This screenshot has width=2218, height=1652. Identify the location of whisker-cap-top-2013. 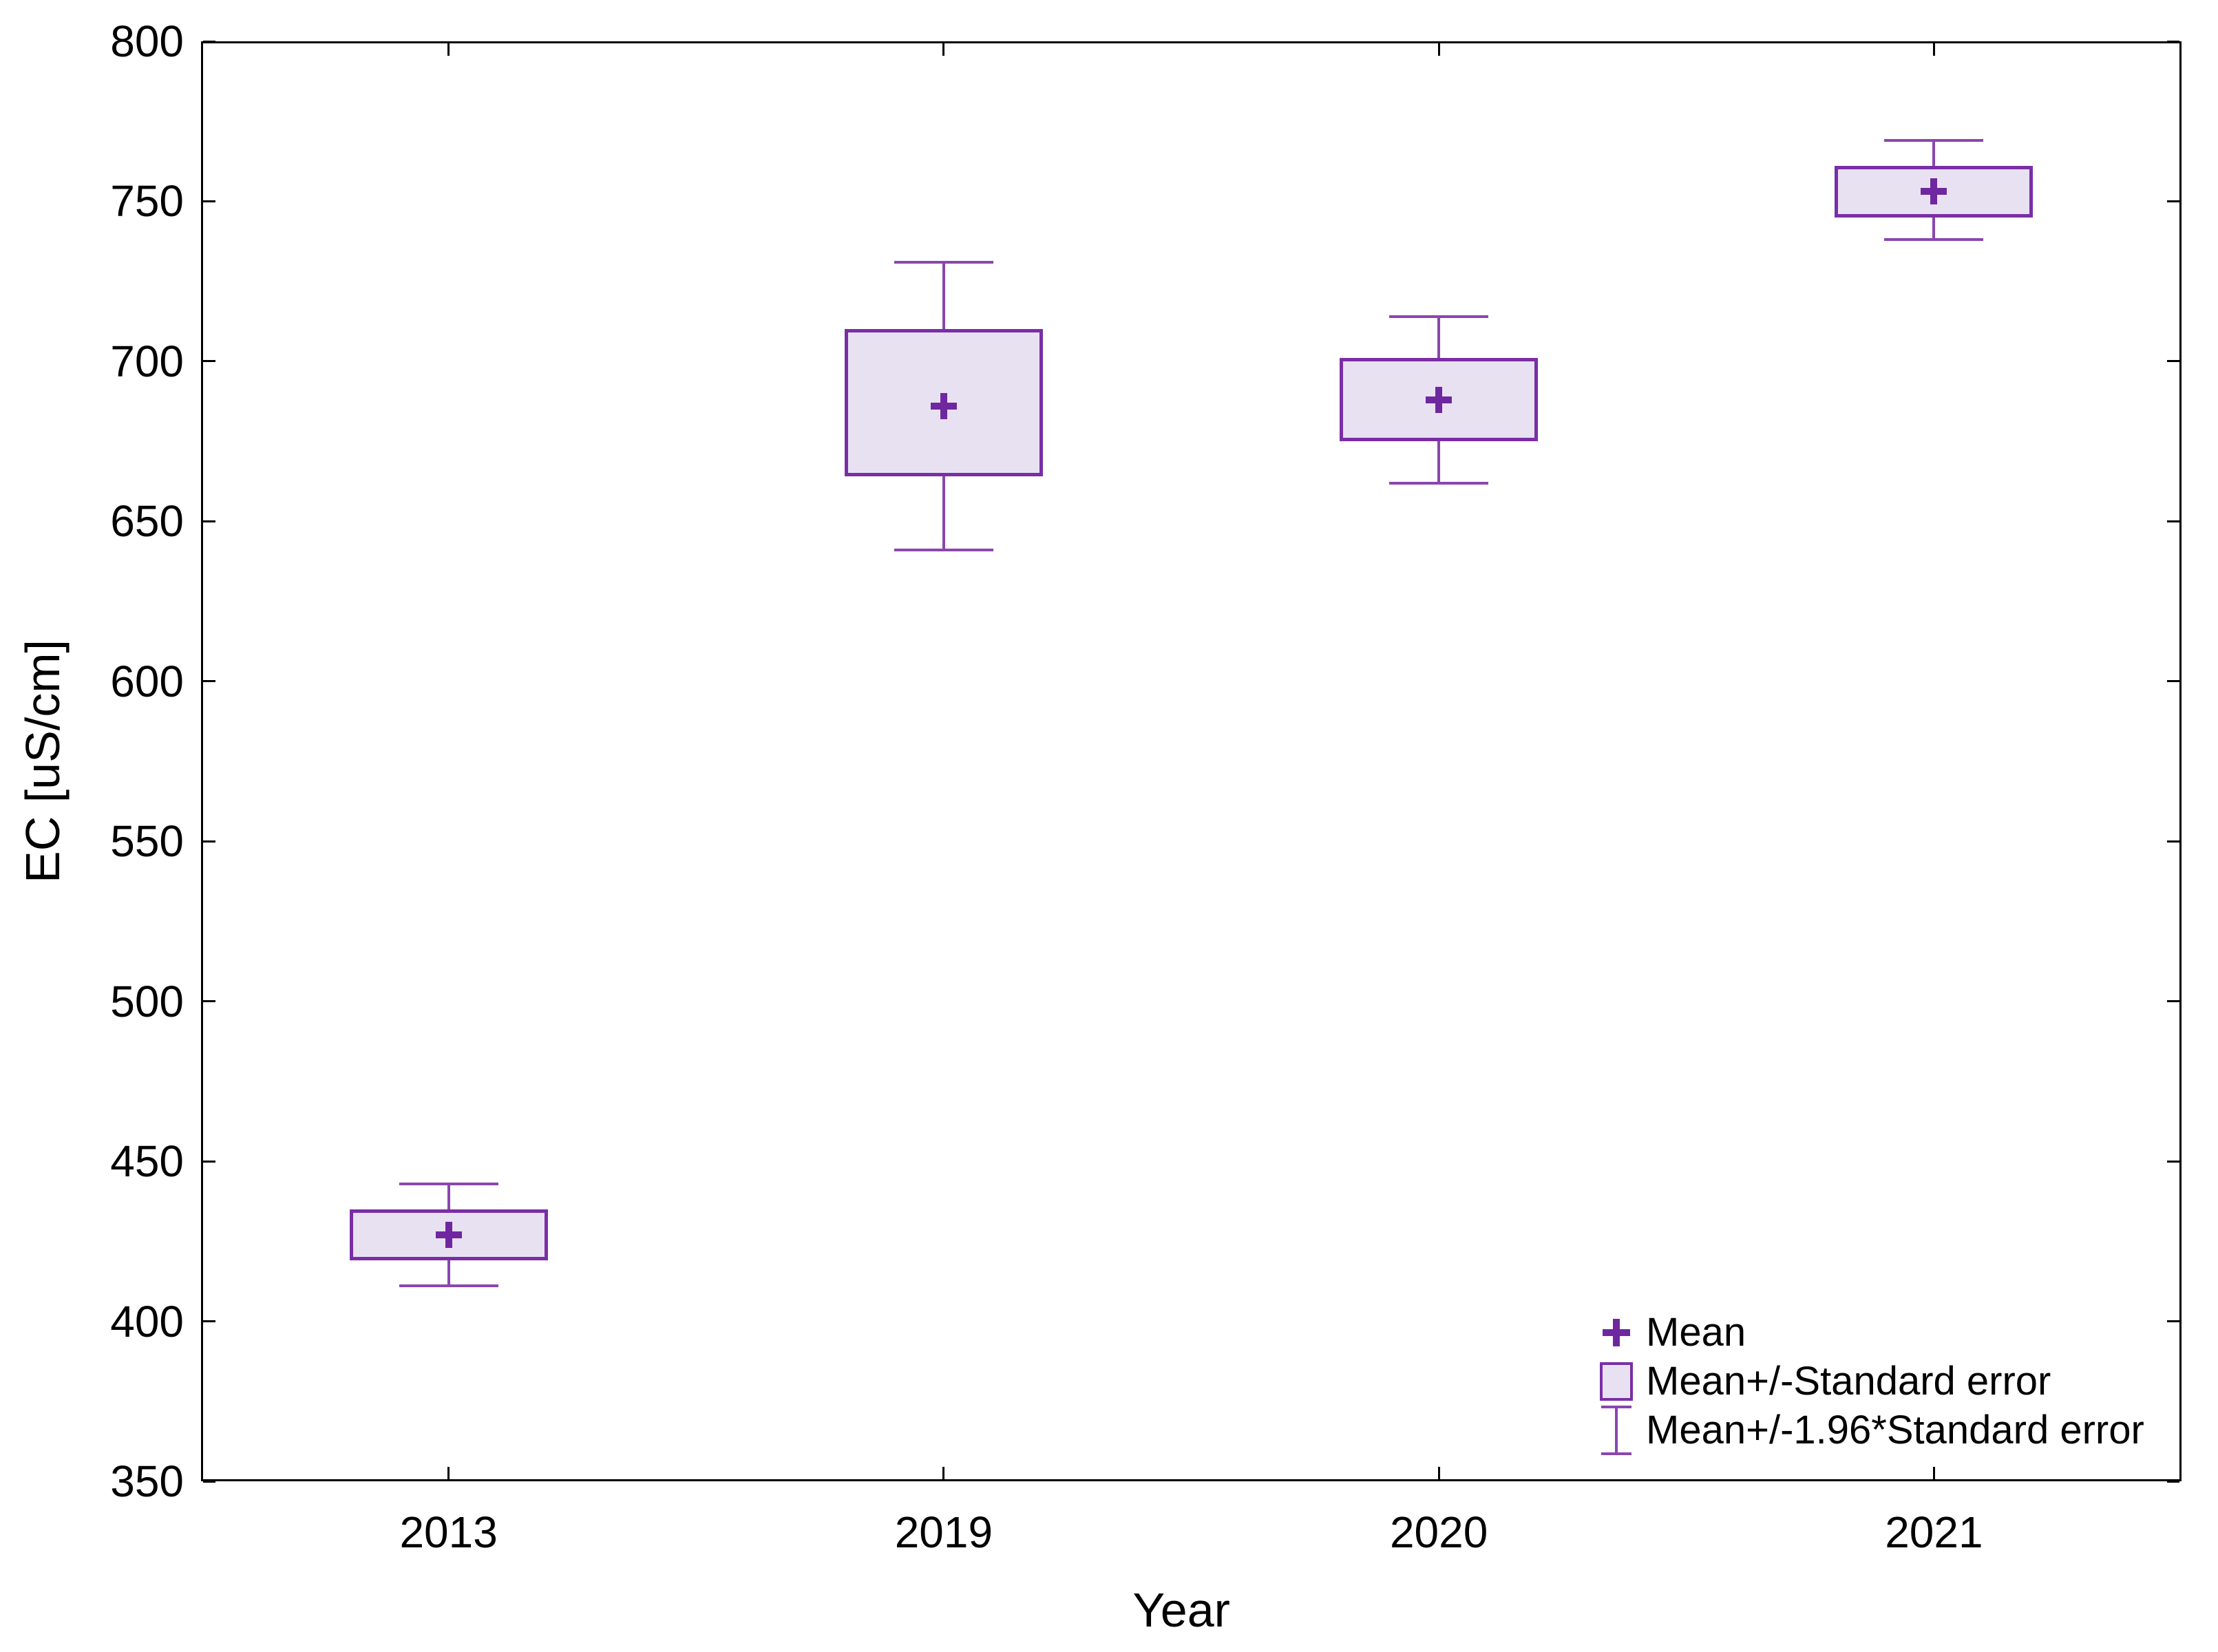
(449, 1183).